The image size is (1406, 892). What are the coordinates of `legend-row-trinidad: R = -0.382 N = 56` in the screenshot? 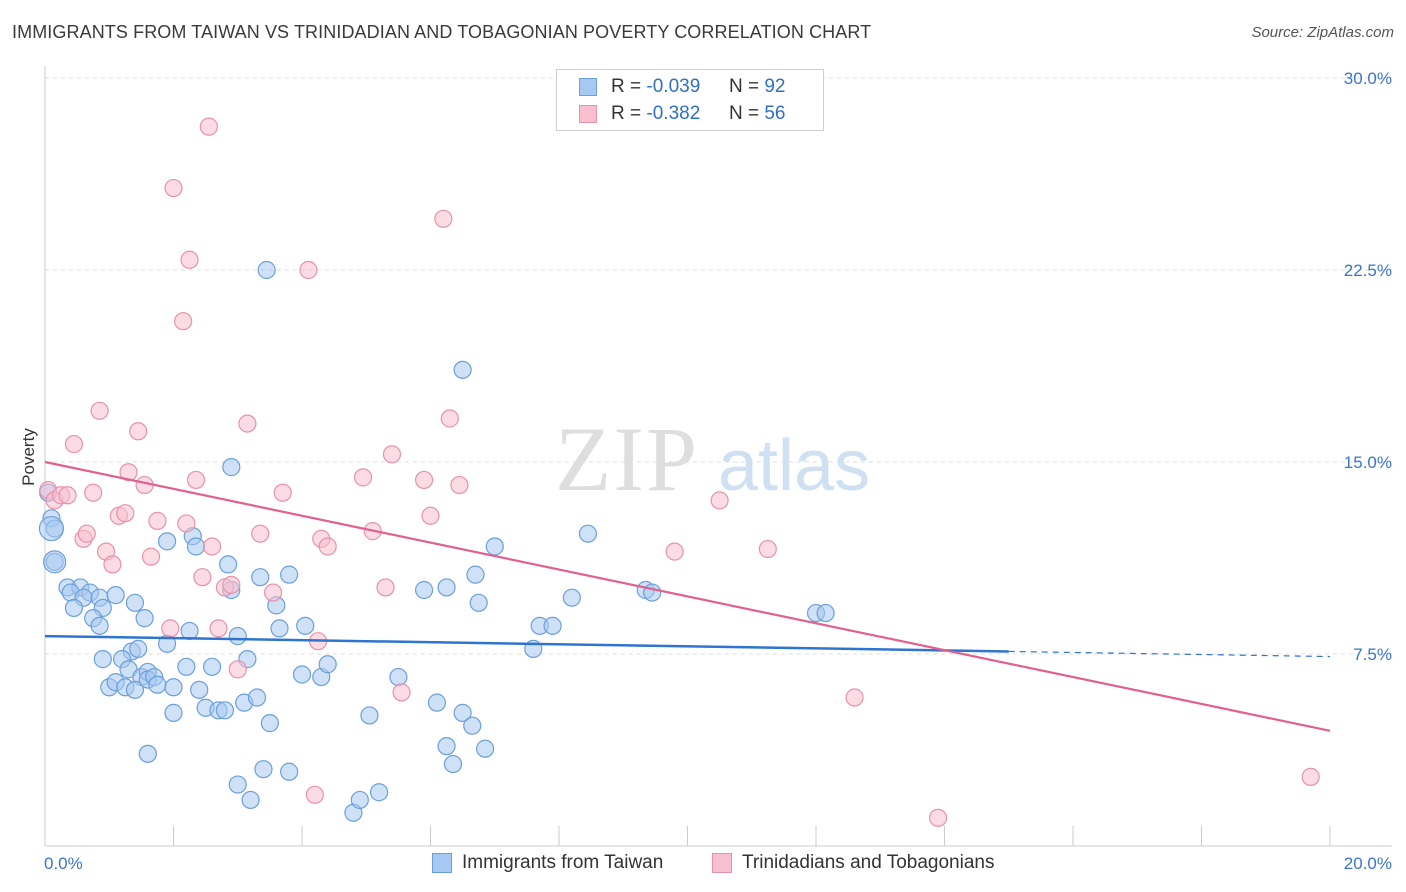 It's located at (682, 114).